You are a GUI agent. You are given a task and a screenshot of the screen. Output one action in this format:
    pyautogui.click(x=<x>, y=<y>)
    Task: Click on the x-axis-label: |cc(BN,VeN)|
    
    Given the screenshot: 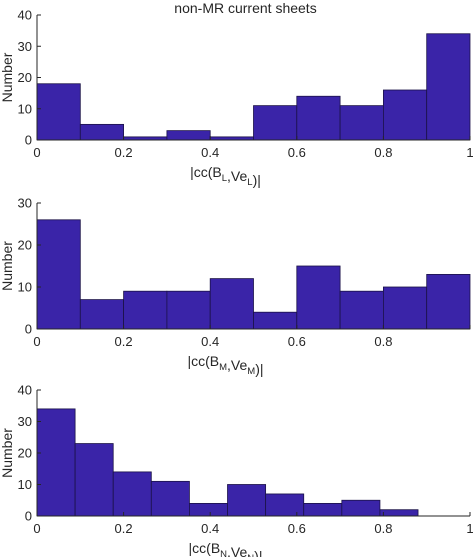 What is the action you would take?
    pyautogui.click(x=226, y=548)
    